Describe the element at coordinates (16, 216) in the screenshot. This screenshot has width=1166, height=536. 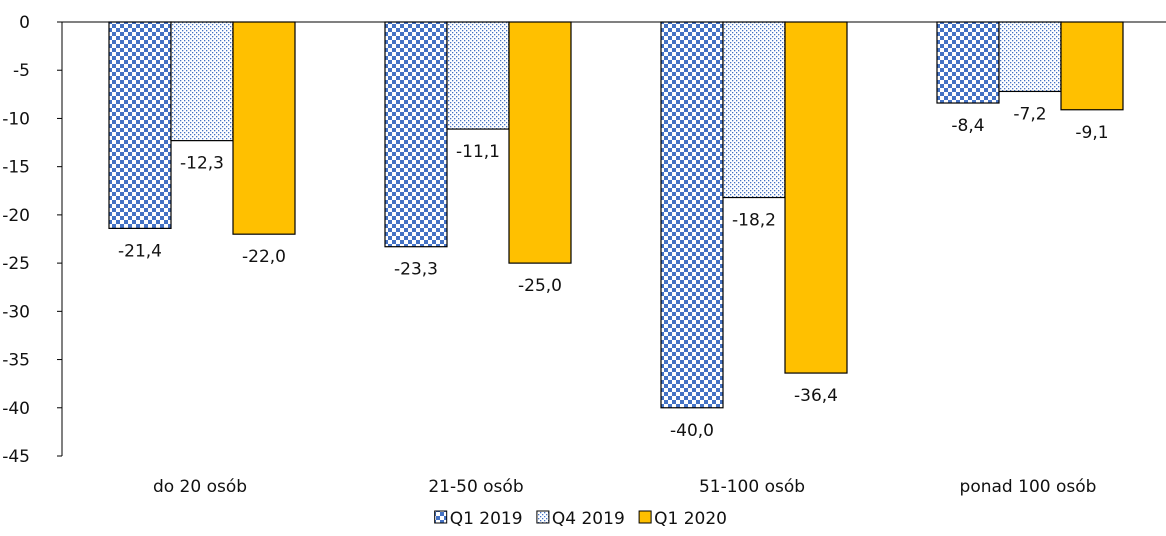
I see `y-tick-label: -20` at that location.